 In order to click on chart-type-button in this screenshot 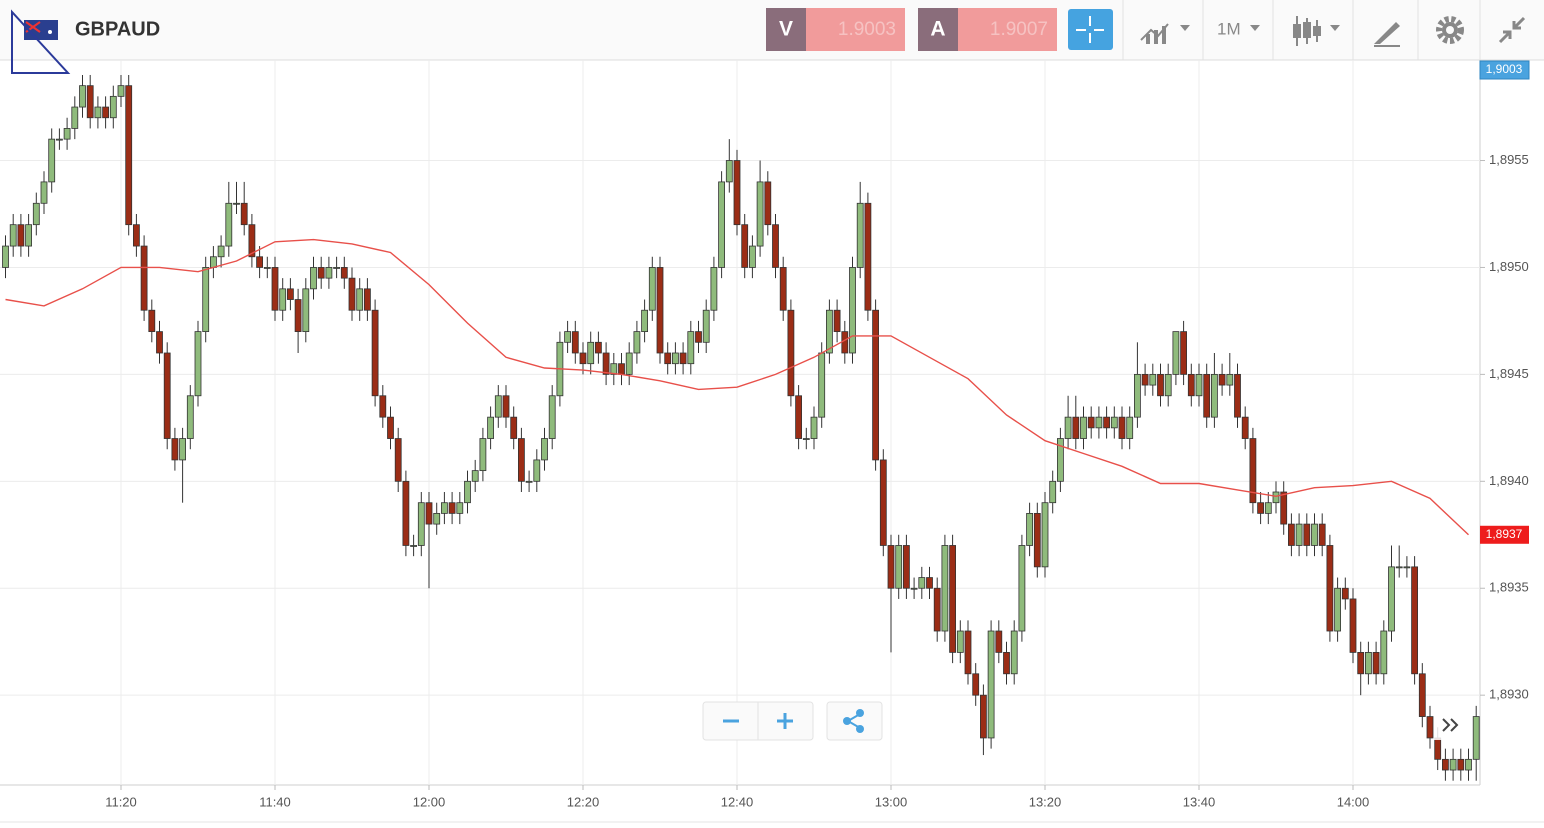, I will do `click(1165, 33)`.